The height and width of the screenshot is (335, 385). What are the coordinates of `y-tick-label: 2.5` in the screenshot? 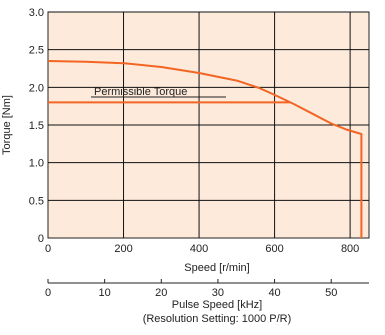 It's located at (36, 51).